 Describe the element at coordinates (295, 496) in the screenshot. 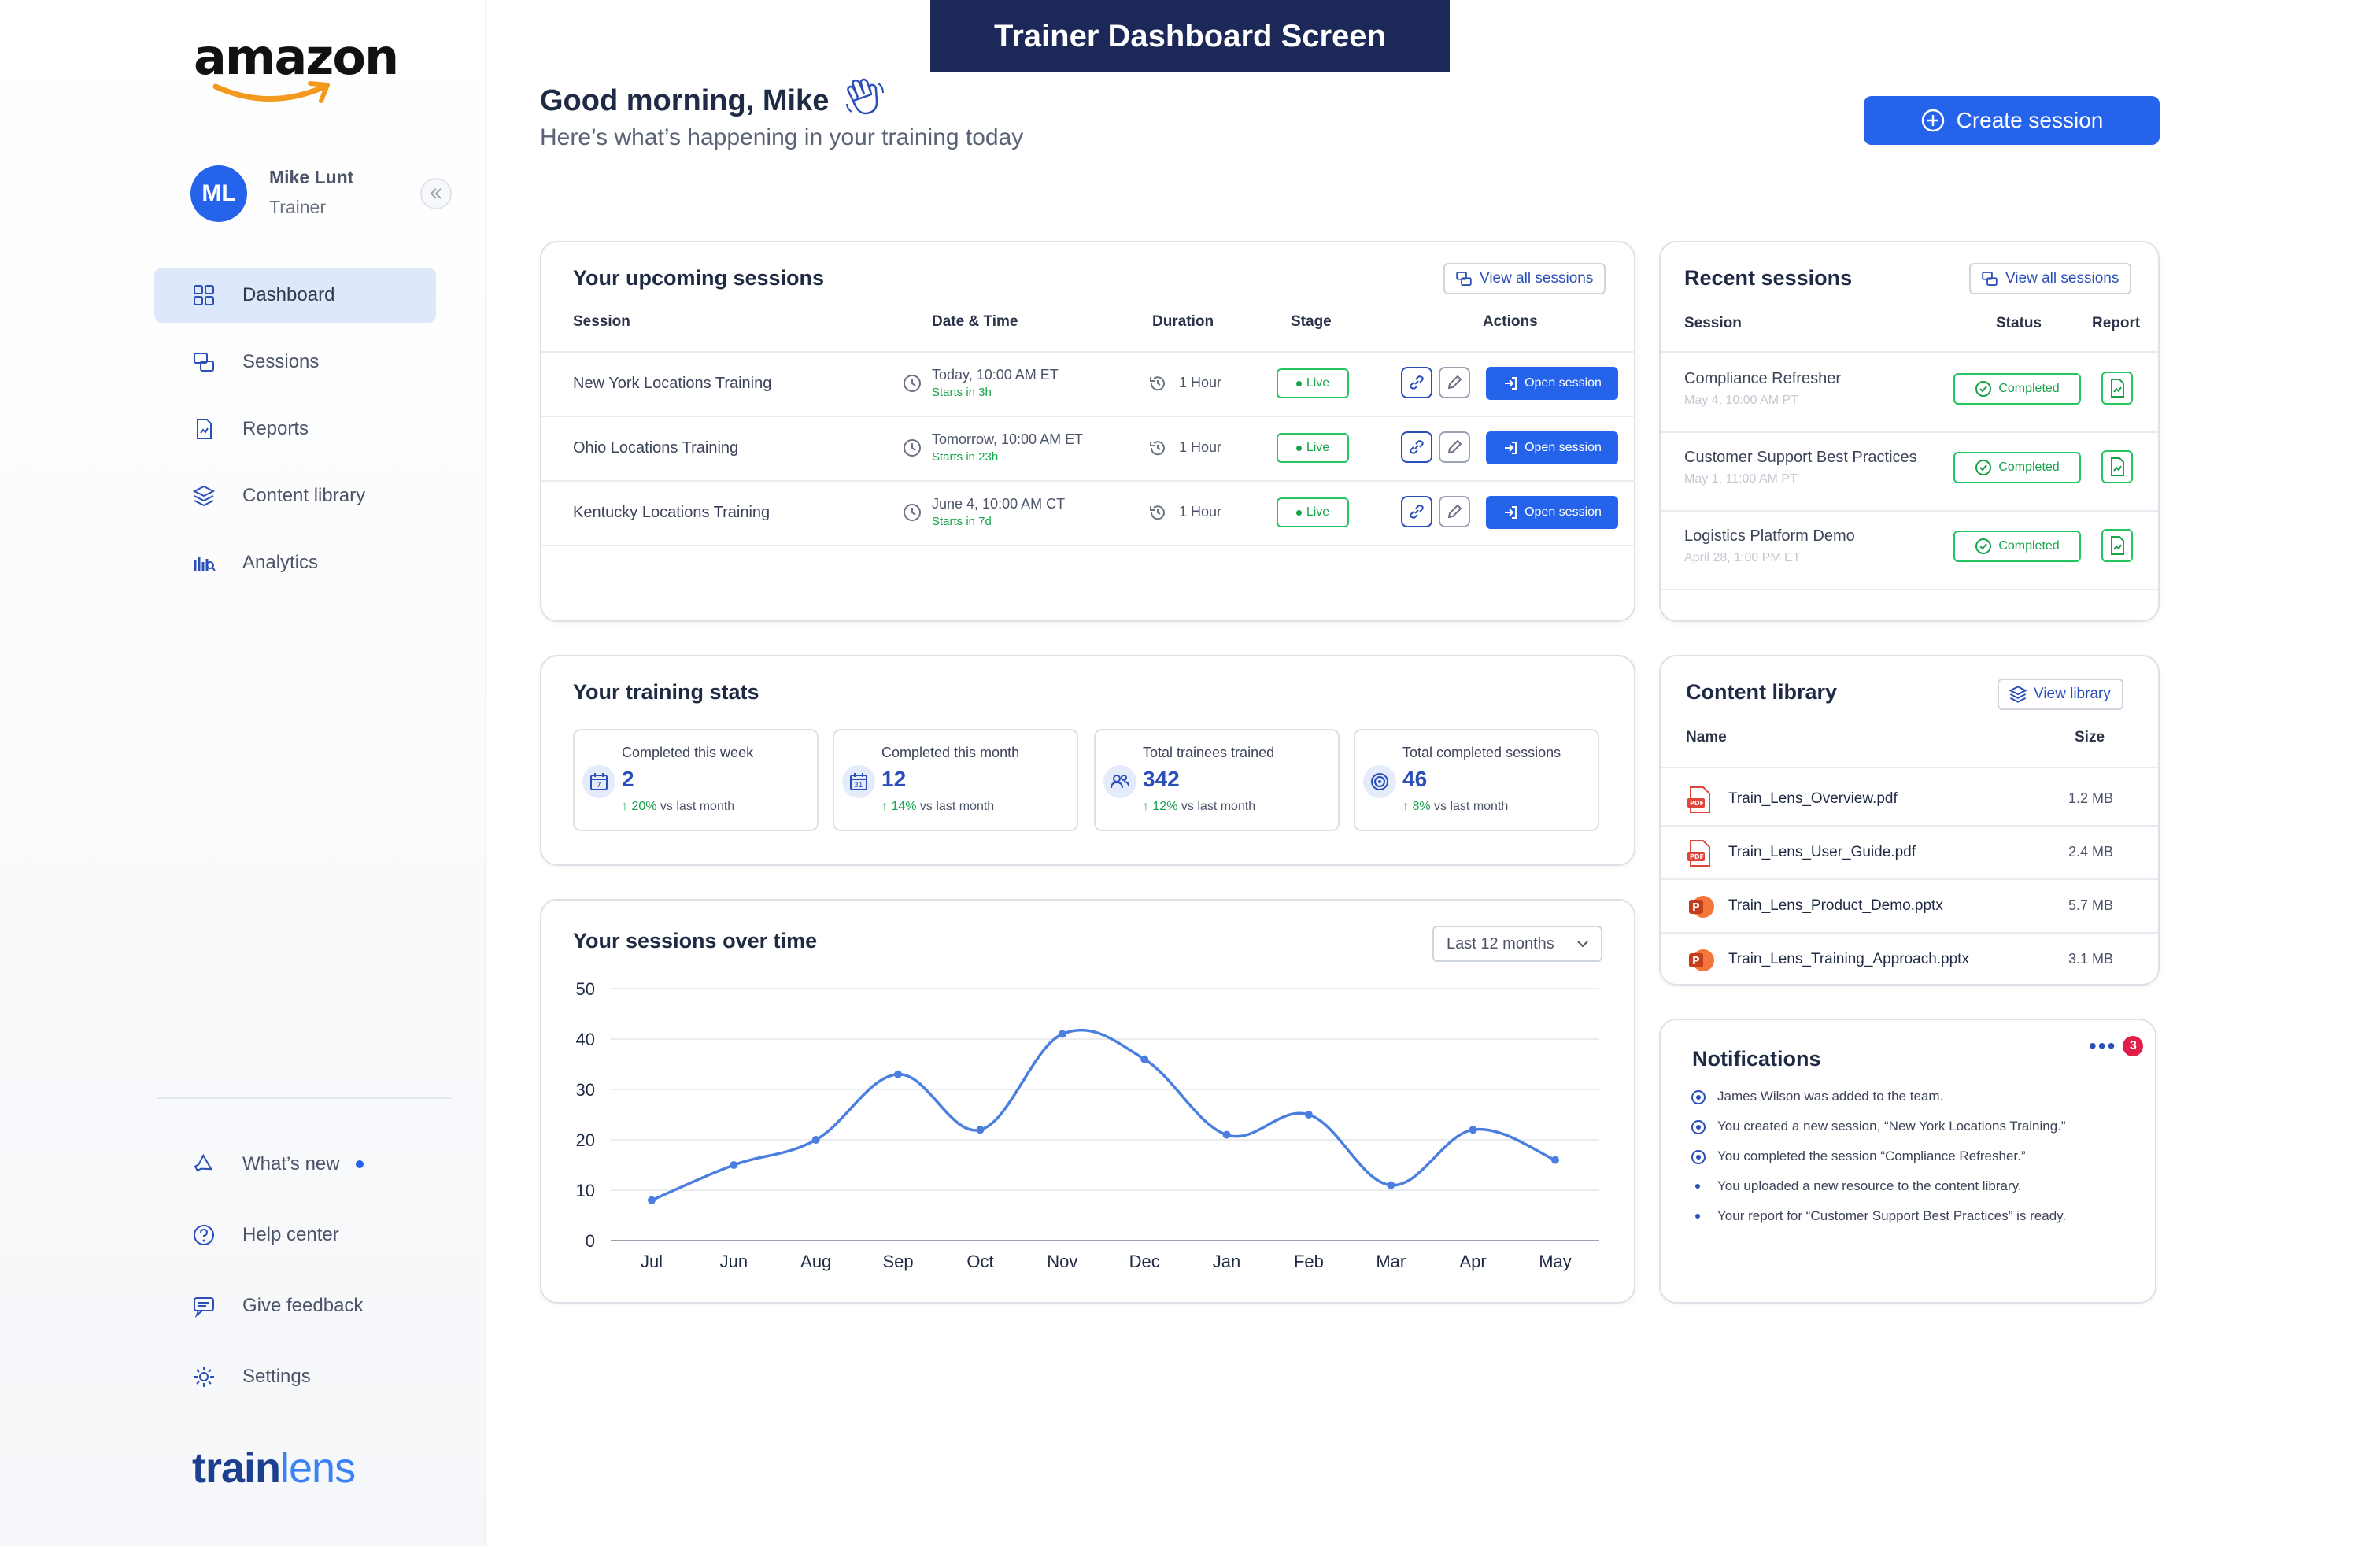

I see `nav-item-content-library: Content library` at that location.